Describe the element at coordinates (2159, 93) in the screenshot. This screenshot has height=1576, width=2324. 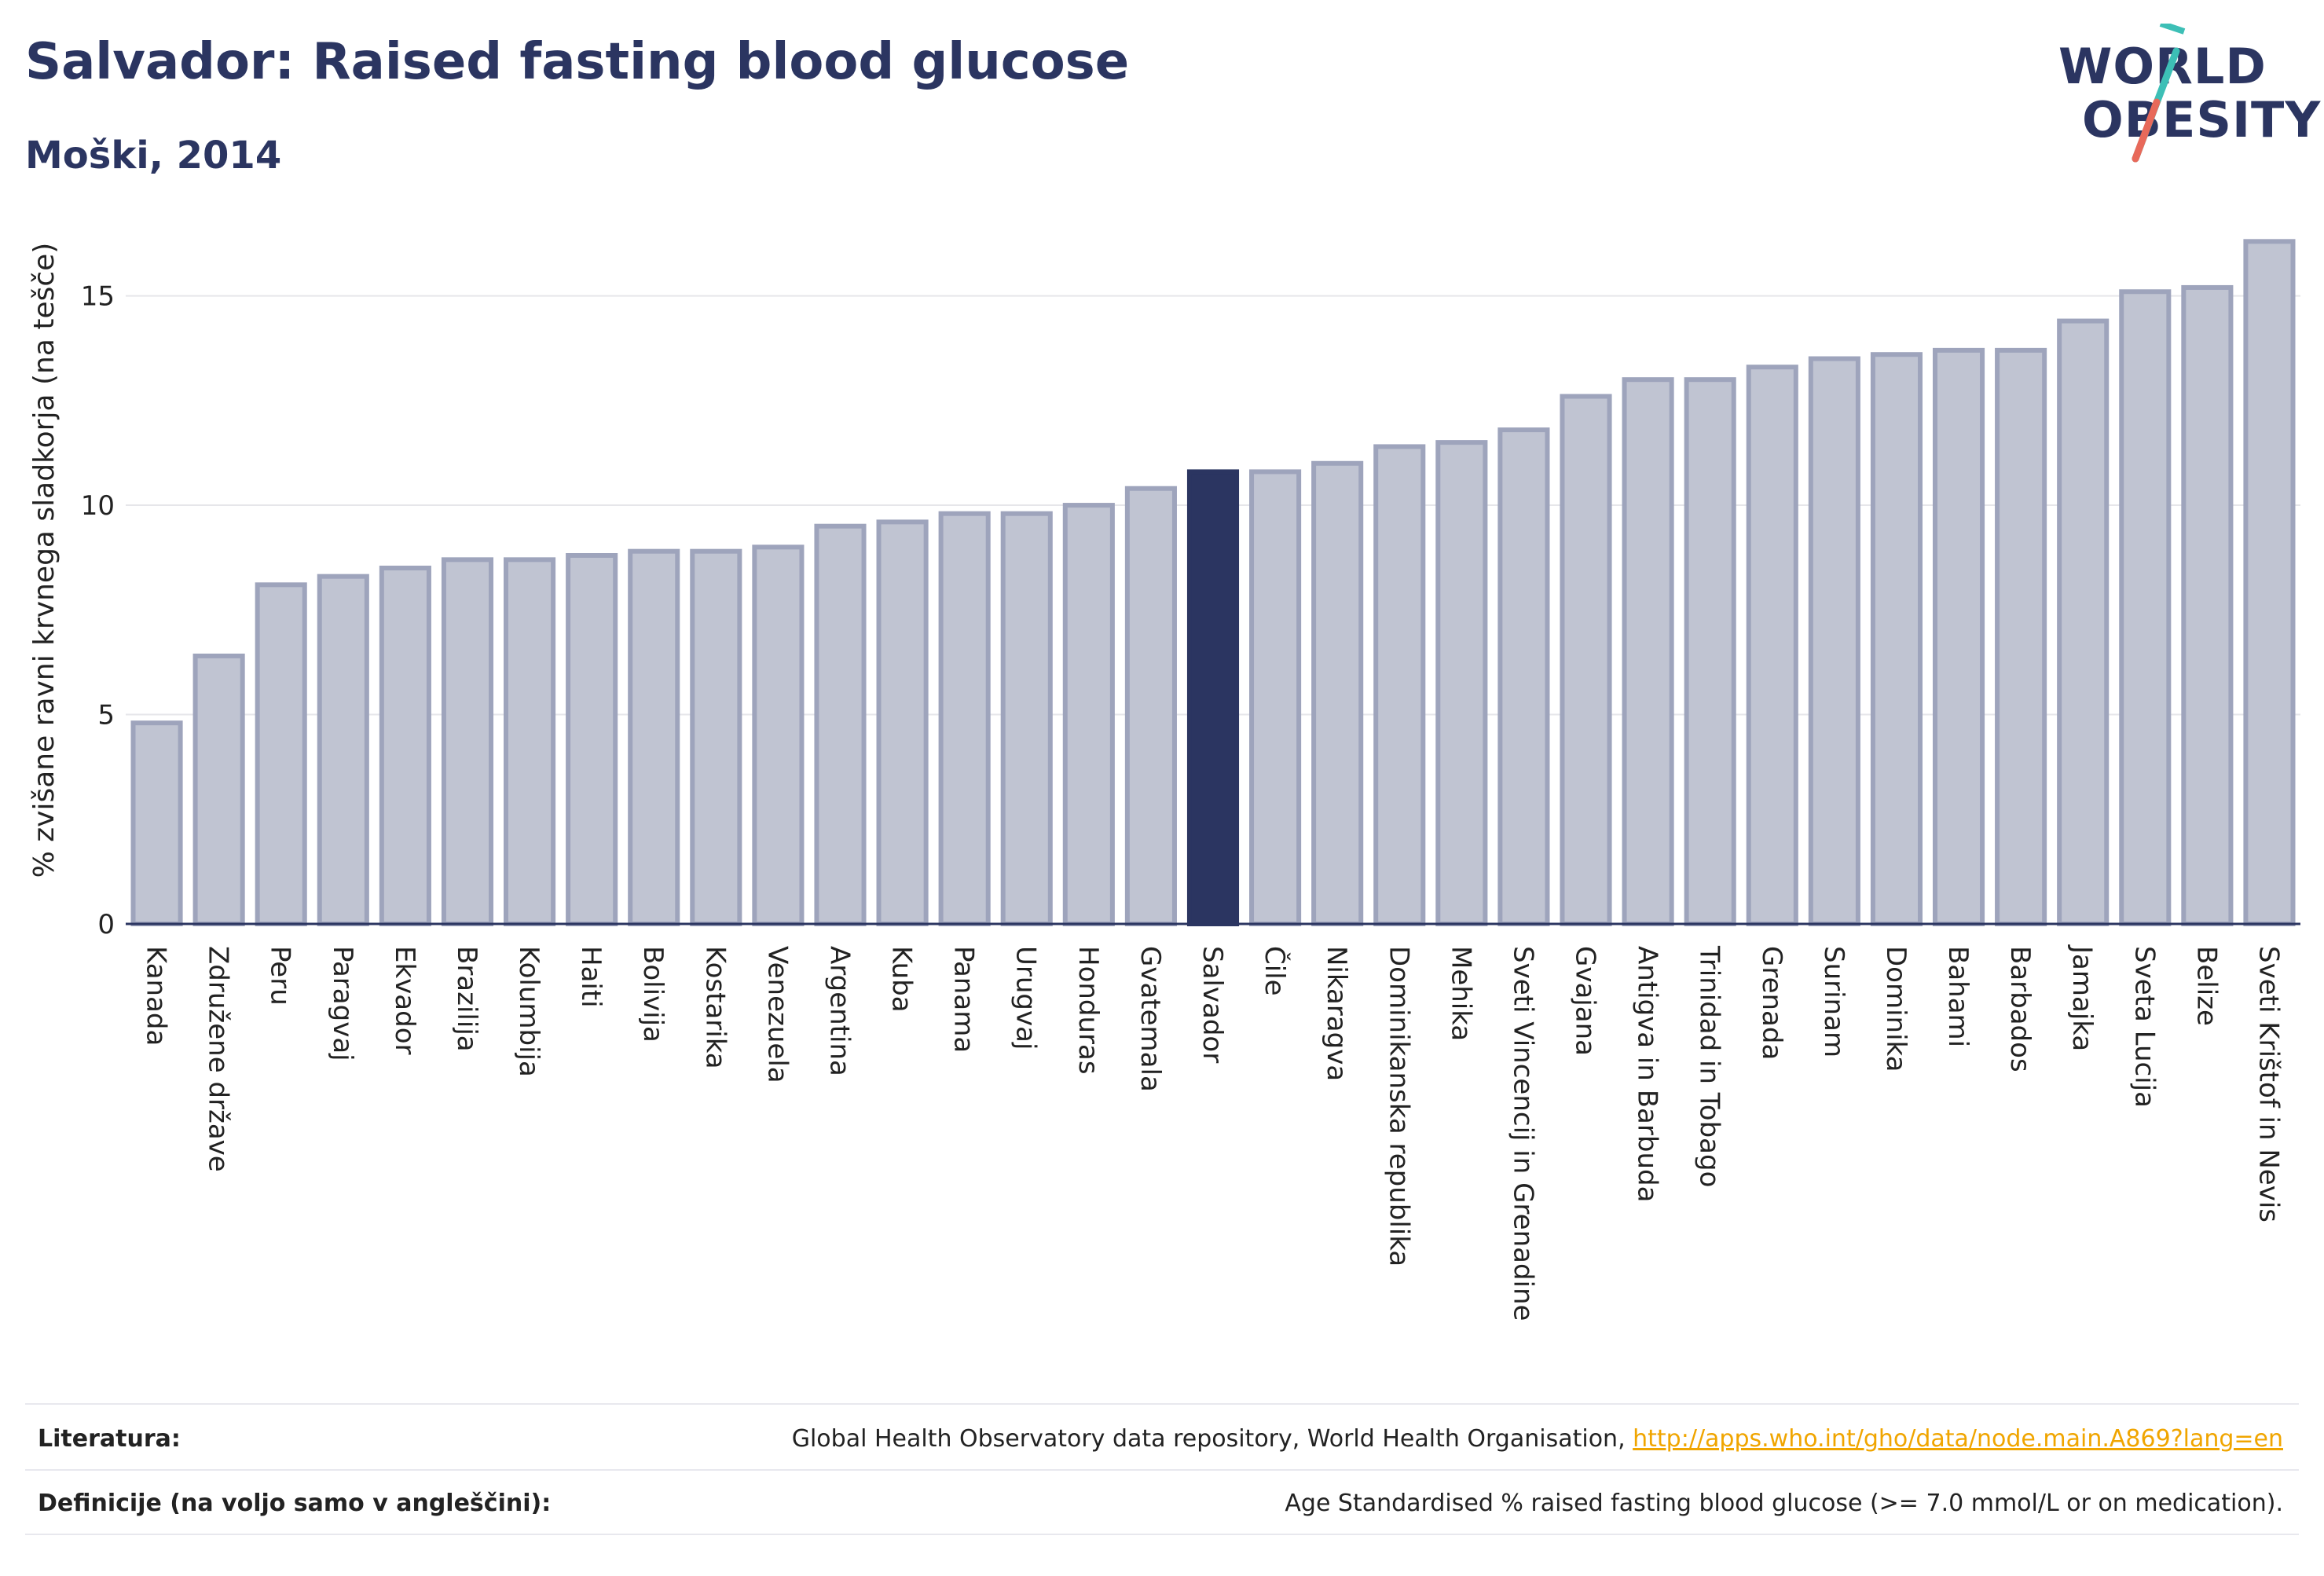
I see `logo-slash-icon` at that location.